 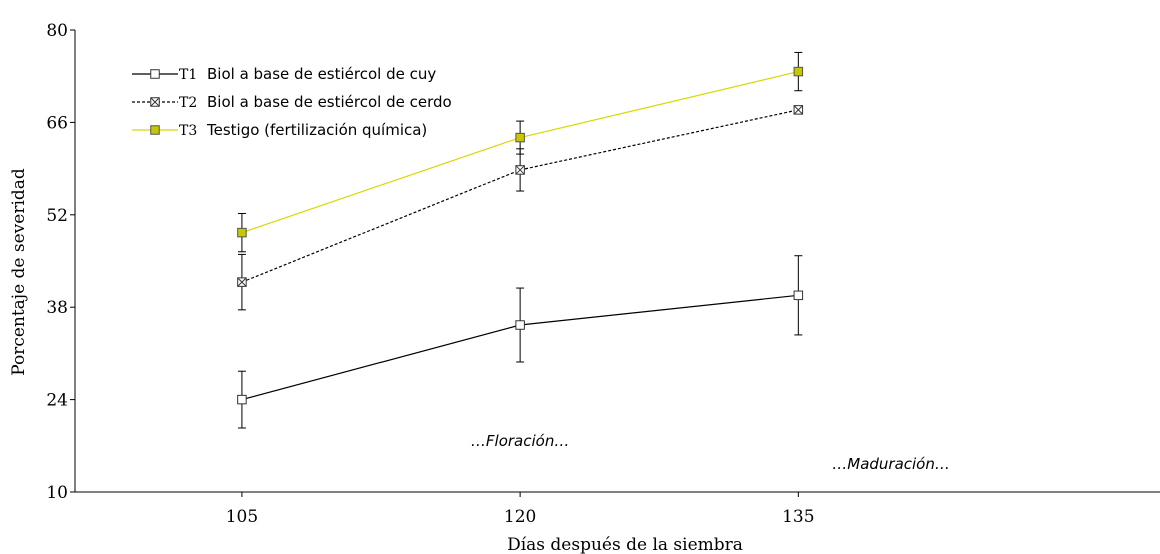 What do you see at coordinates (57, 123) in the screenshot?
I see `y-tick-label: 66` at bounding box center [57, 123].